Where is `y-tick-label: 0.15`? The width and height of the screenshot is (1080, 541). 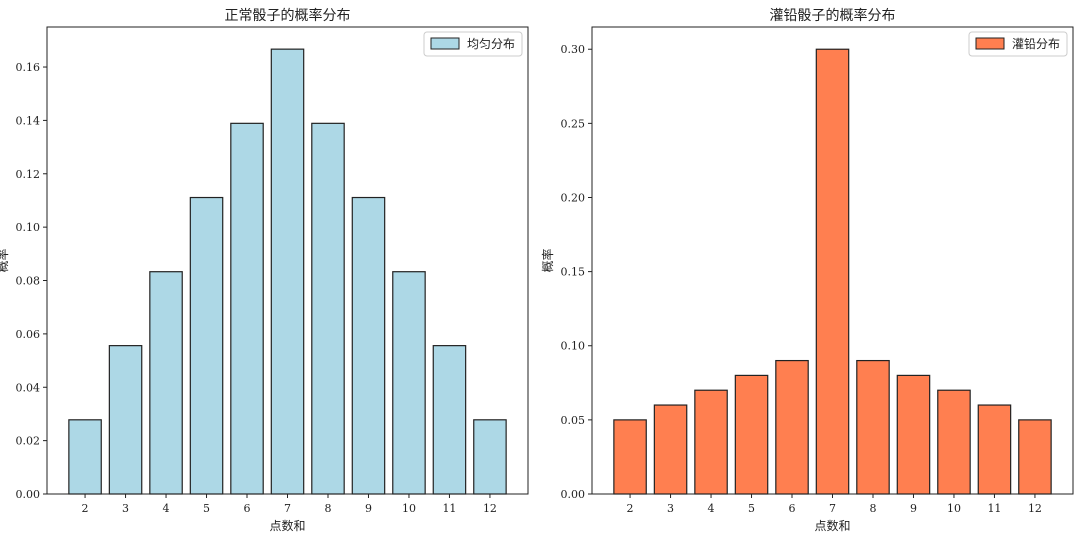
y-tick-label: 0.15 is located at coordinates (573, 272).